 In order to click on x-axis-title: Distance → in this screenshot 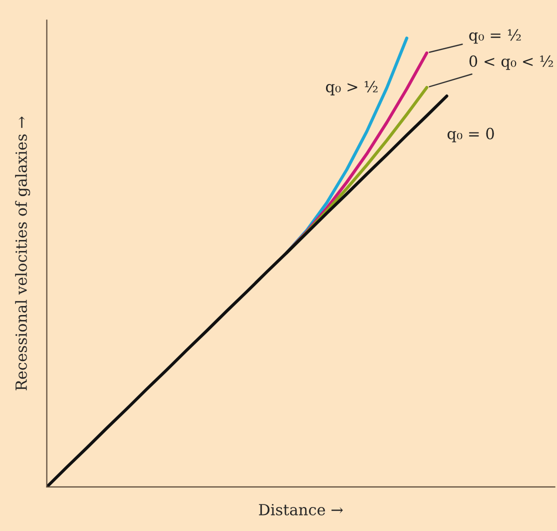, I will do `click(300, 510)`.